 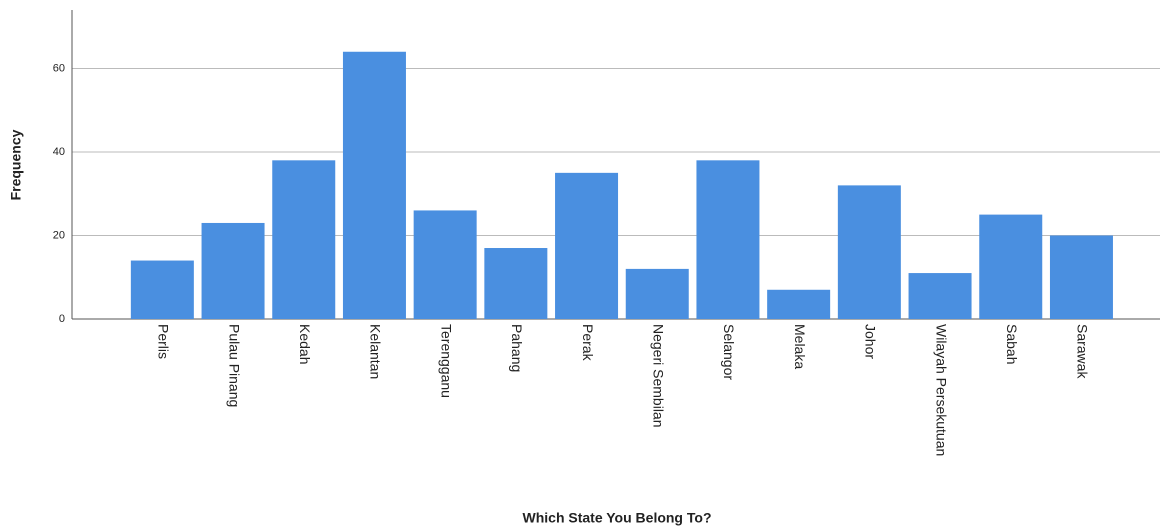 What do you see at coordinates (941, 390) in the screenshot?
I see `x-tick-label: Wilayah Persekutuan` at bounding box center [941, 390].